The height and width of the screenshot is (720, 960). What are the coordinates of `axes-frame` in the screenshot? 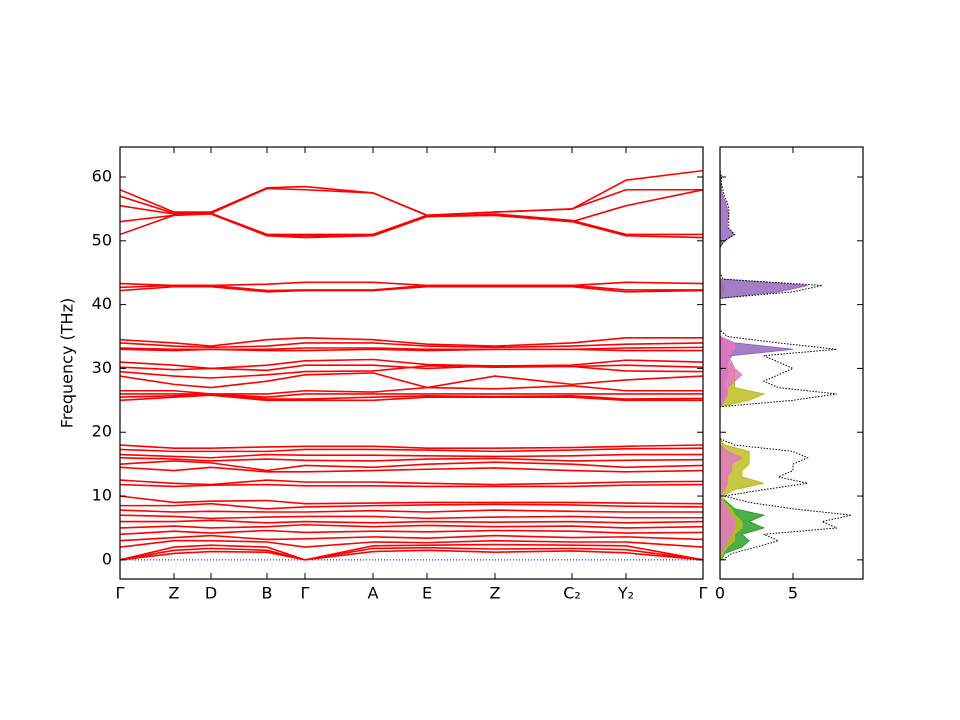 It's located at (791, 363).